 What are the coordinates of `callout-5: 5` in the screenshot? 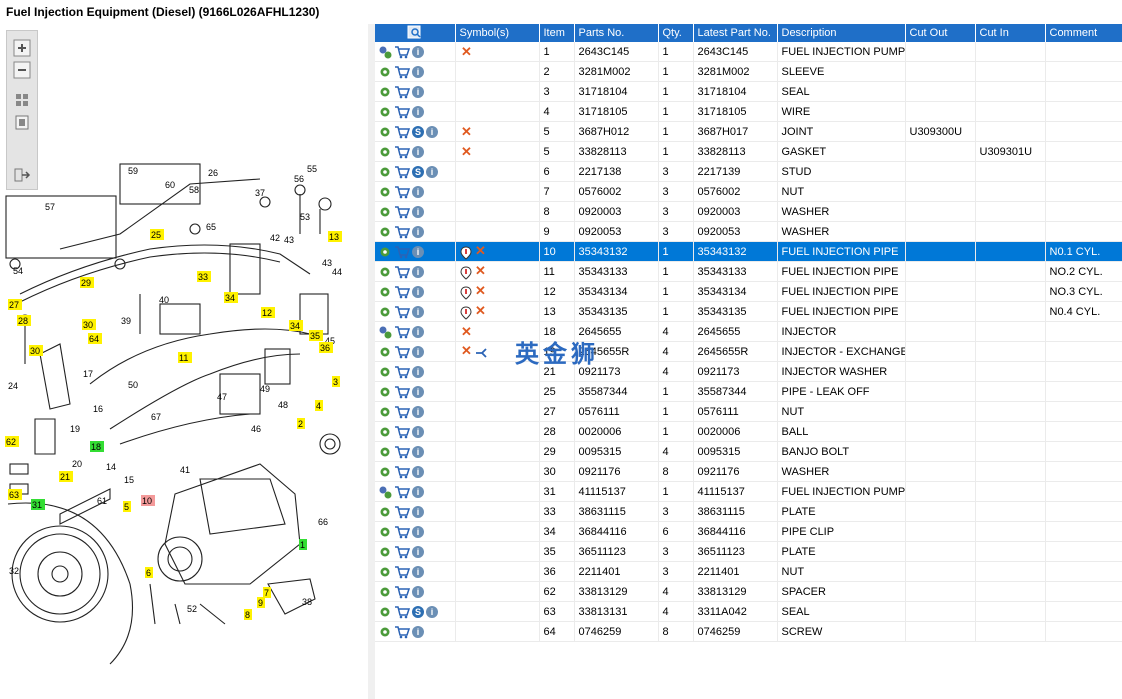 It's located at (127, 506).